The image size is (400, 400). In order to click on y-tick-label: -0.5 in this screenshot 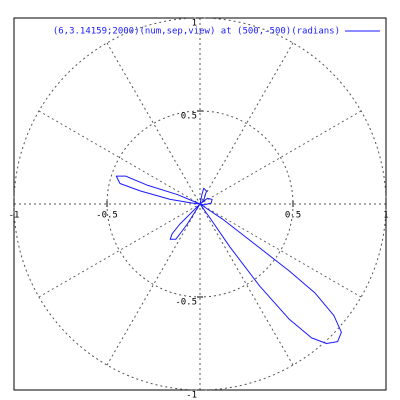, I will do `click(186, 303)`.